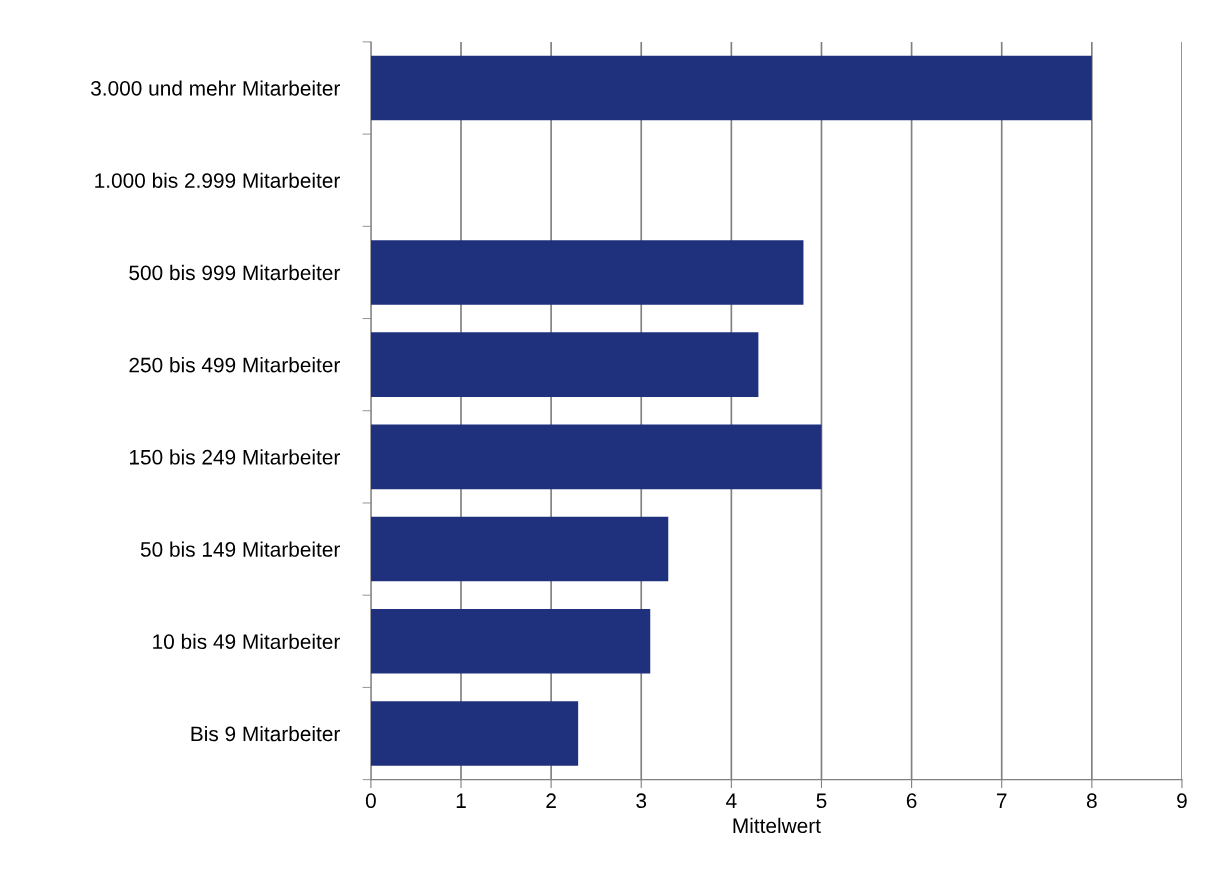 The image size is (1216, 891). I want to click on y-tick-label: 250 bis 499 Mitarbeiter, so click(234, 365).